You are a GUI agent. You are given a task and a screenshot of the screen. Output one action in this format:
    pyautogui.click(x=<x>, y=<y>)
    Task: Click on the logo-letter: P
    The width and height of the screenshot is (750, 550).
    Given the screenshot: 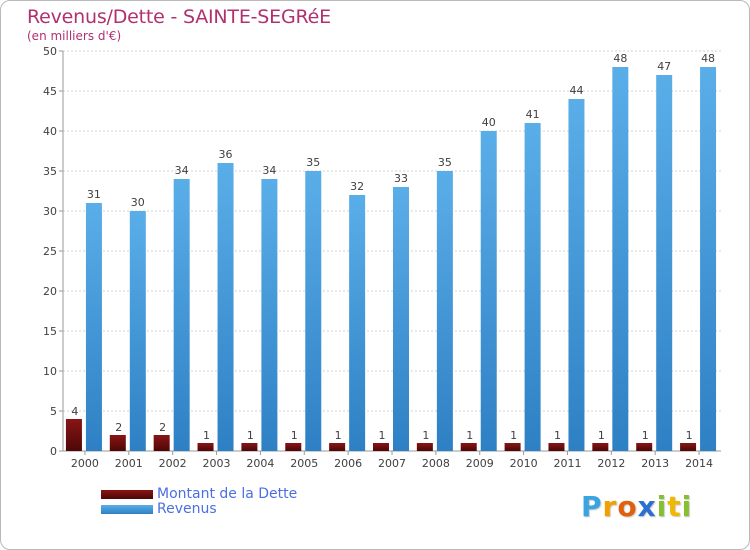 What is the action you would take?
    pyautogui.click(x=592, y=506)
    